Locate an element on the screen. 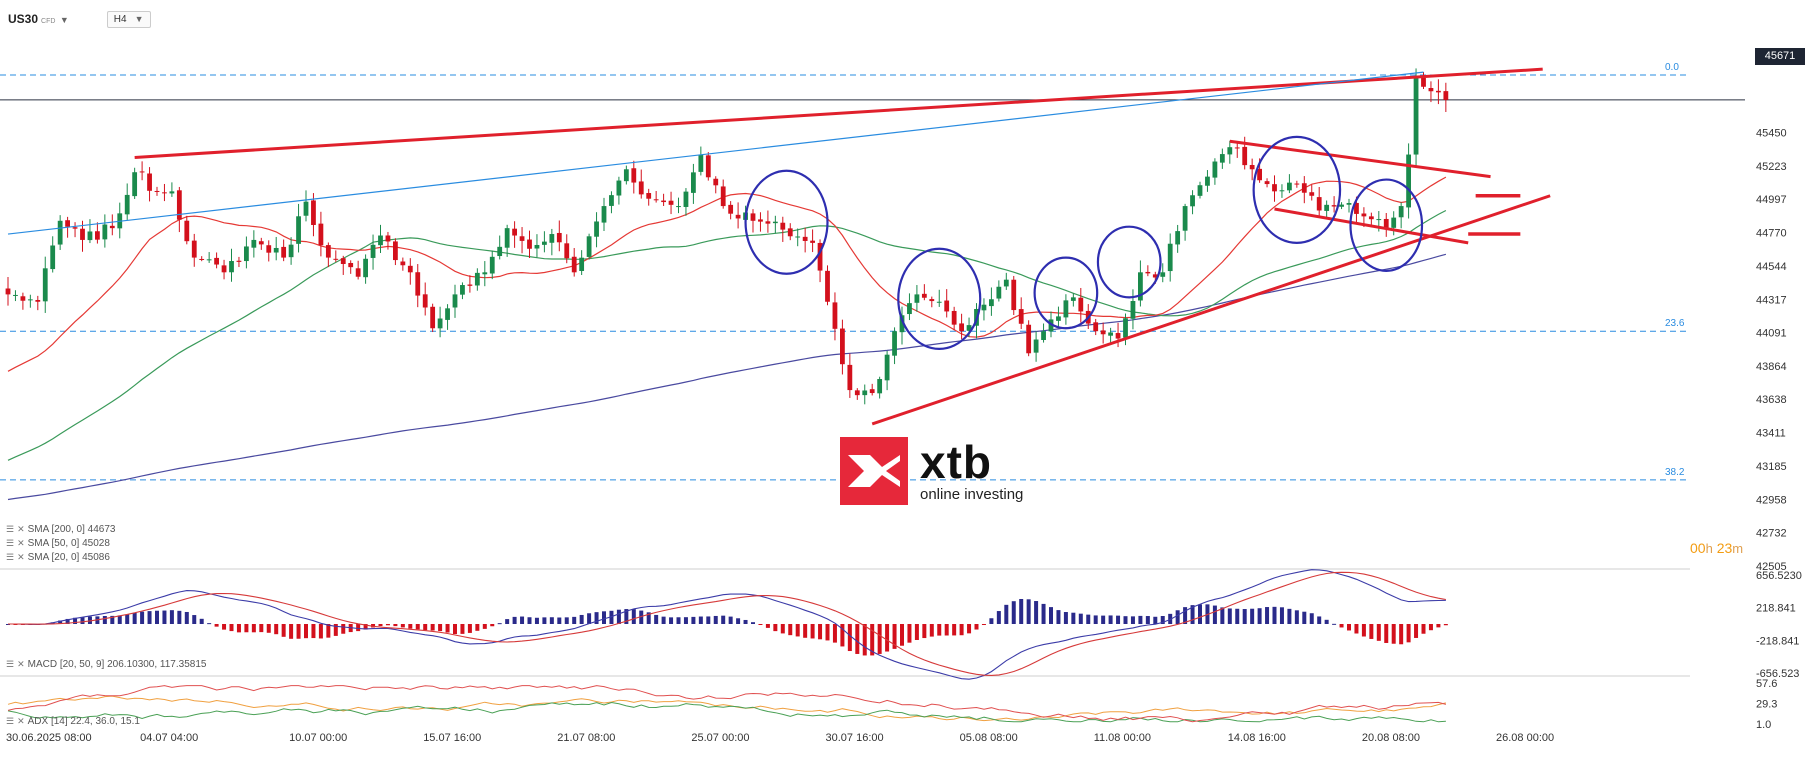  y-tick-label: 43864 is located at coordinates (1771, 367).